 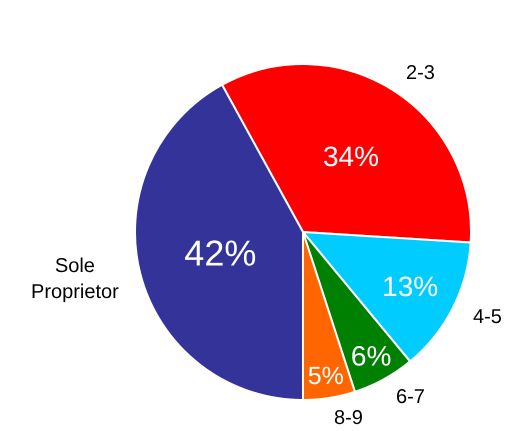 What do you see at coordinates (420, 73) in the screenshot?
I see `slice-label: 2-3` at bounding box center [420, 73].